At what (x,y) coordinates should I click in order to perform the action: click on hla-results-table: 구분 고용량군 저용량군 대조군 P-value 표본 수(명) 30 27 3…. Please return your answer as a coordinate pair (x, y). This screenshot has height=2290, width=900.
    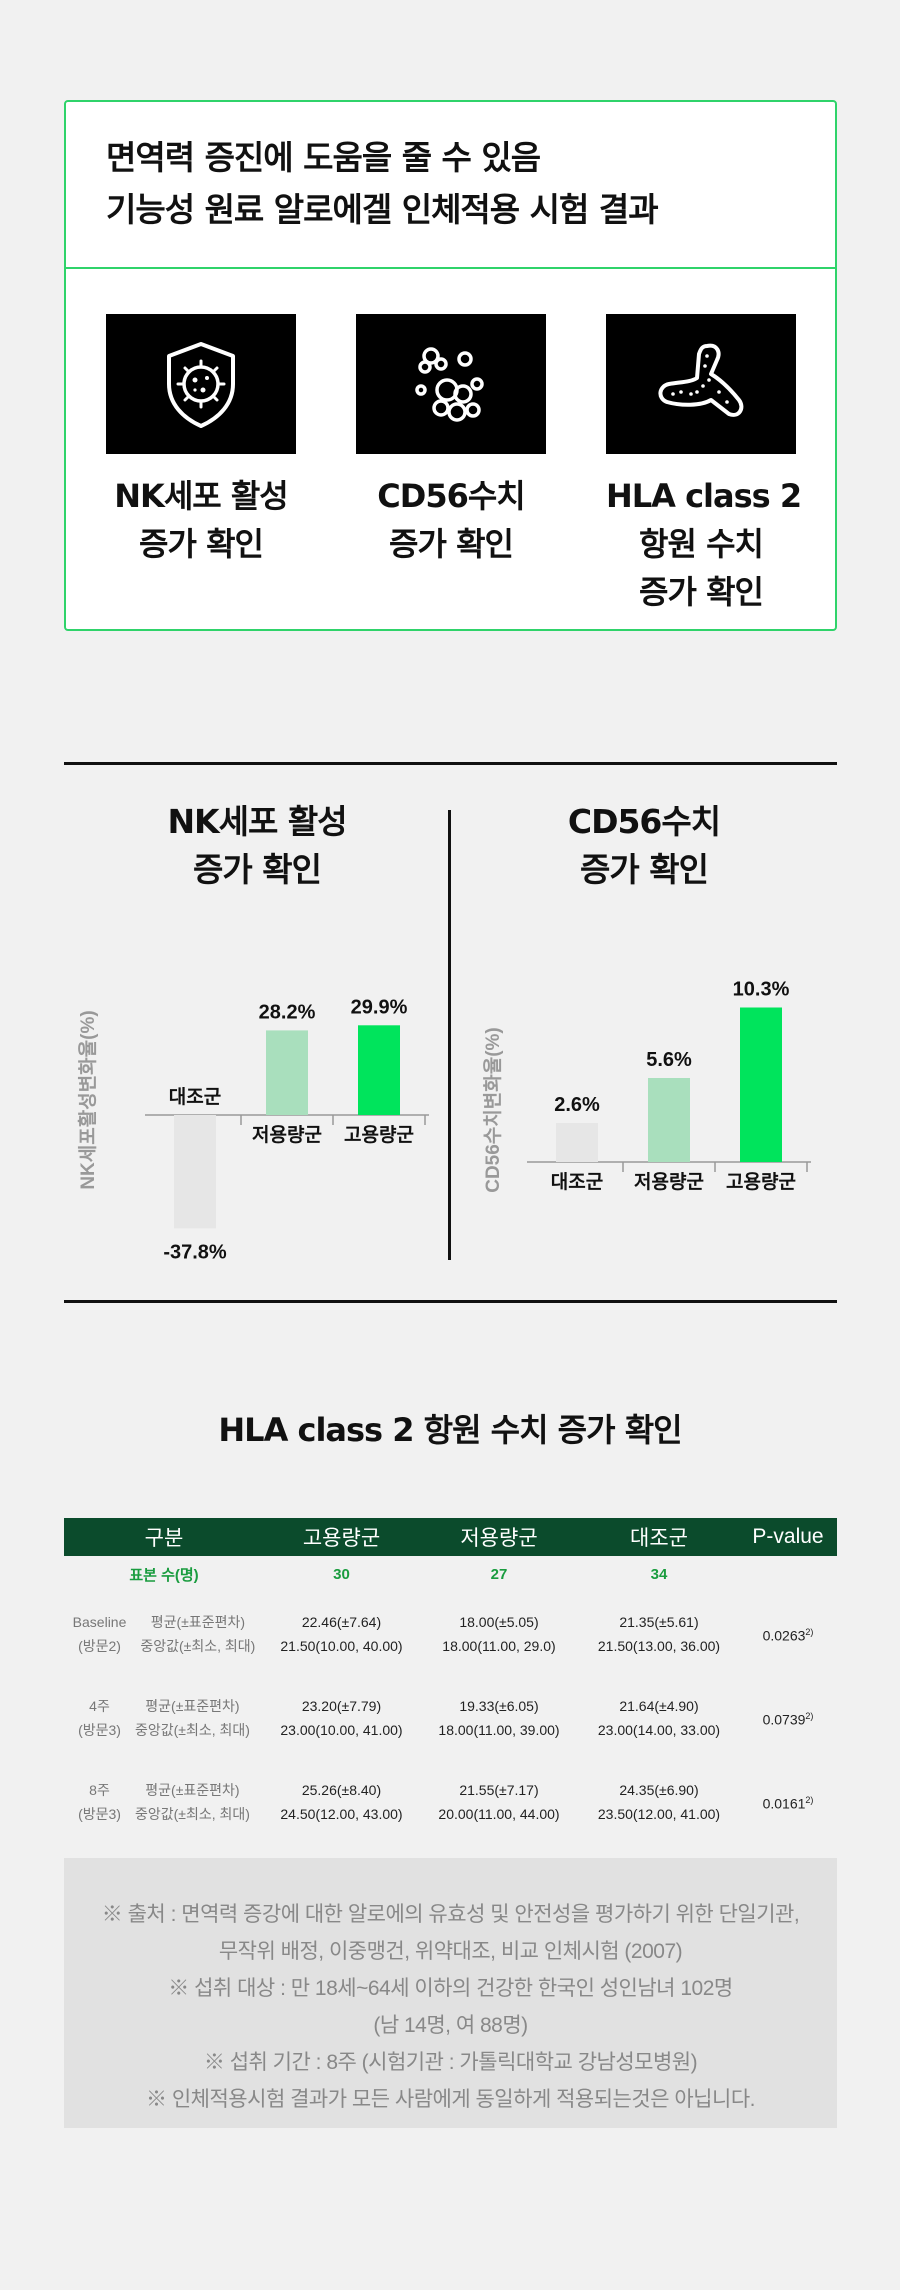
    Looking at the image, I should click on (450, 1681).